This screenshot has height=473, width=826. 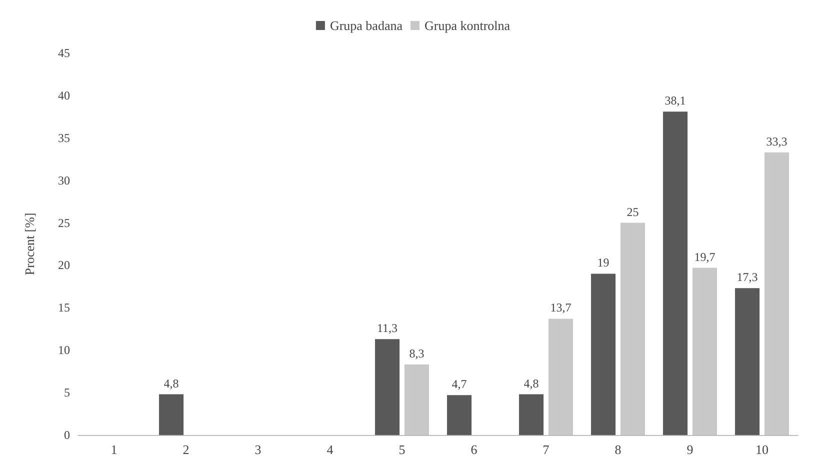 I want to click on x-tick-label: 7, so click(x=546, y=449).